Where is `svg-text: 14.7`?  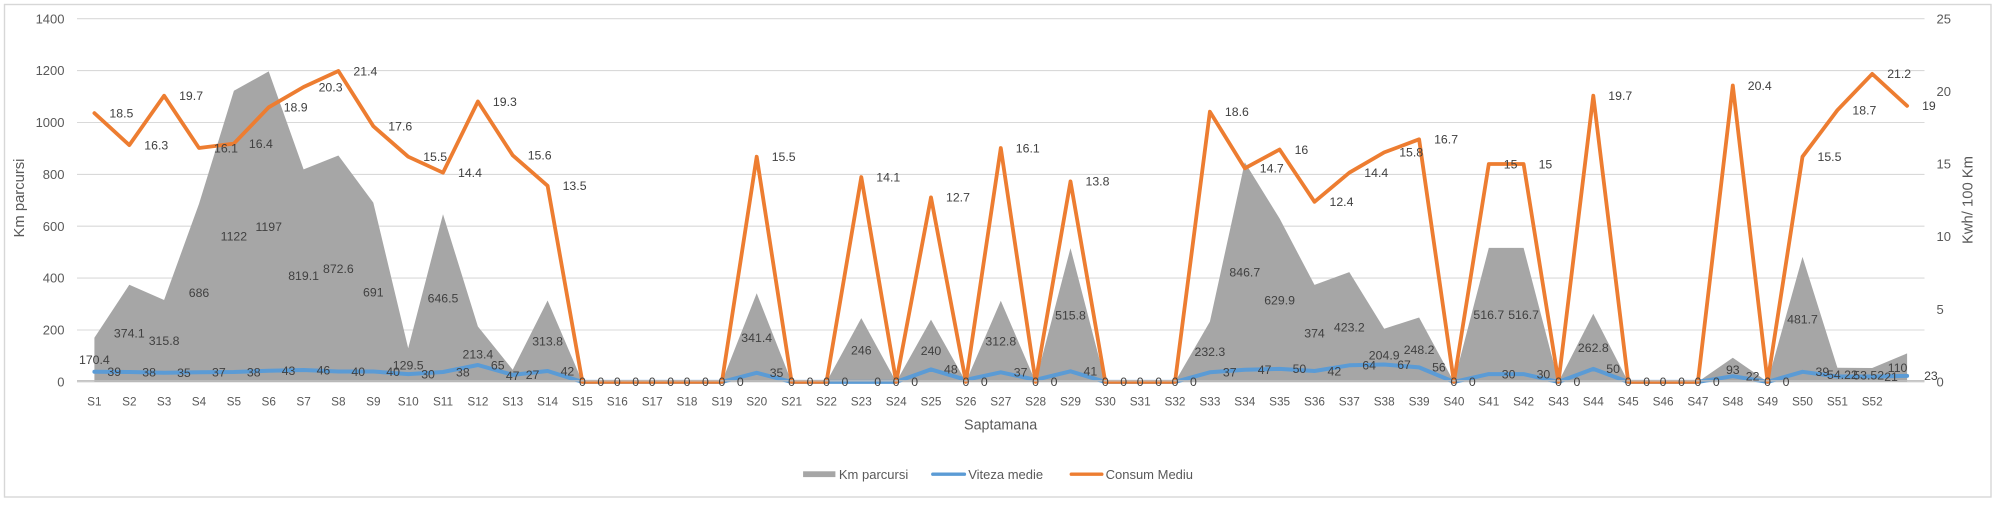 svg-text: 14.7 is located at coordinates (1272, 169).